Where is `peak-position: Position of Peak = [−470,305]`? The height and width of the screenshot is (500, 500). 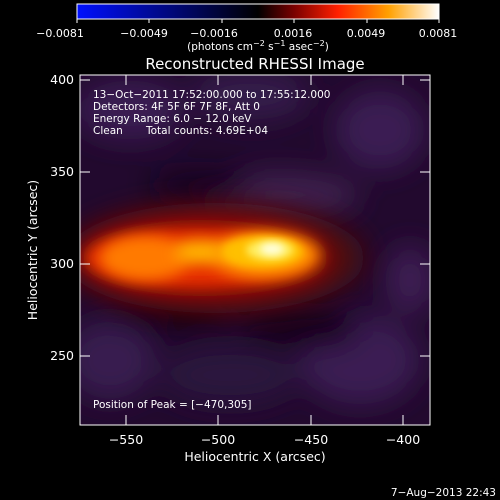 peak-position: Position of Peak = [−470,305] is located at coordinates (172, 405).